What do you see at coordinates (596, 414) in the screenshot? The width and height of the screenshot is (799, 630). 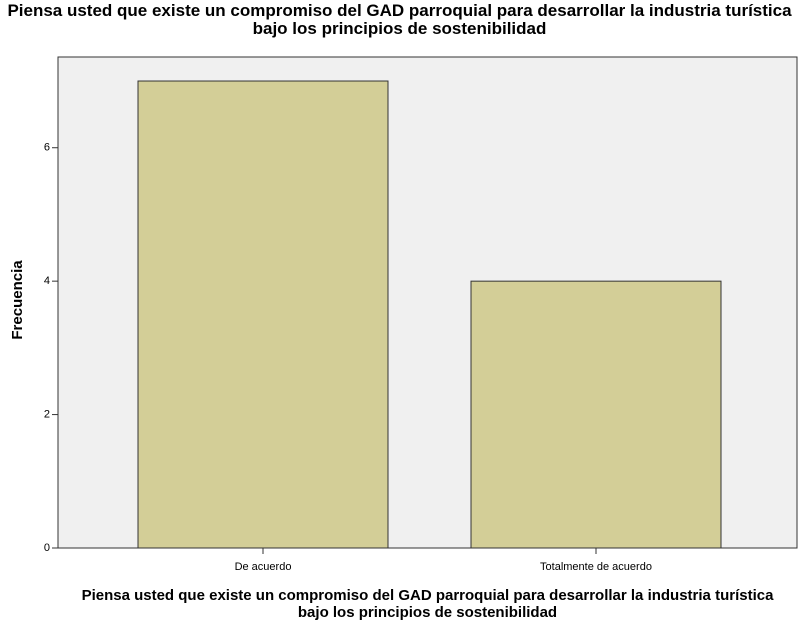 I see `bar` at bounding box center [596, 414].